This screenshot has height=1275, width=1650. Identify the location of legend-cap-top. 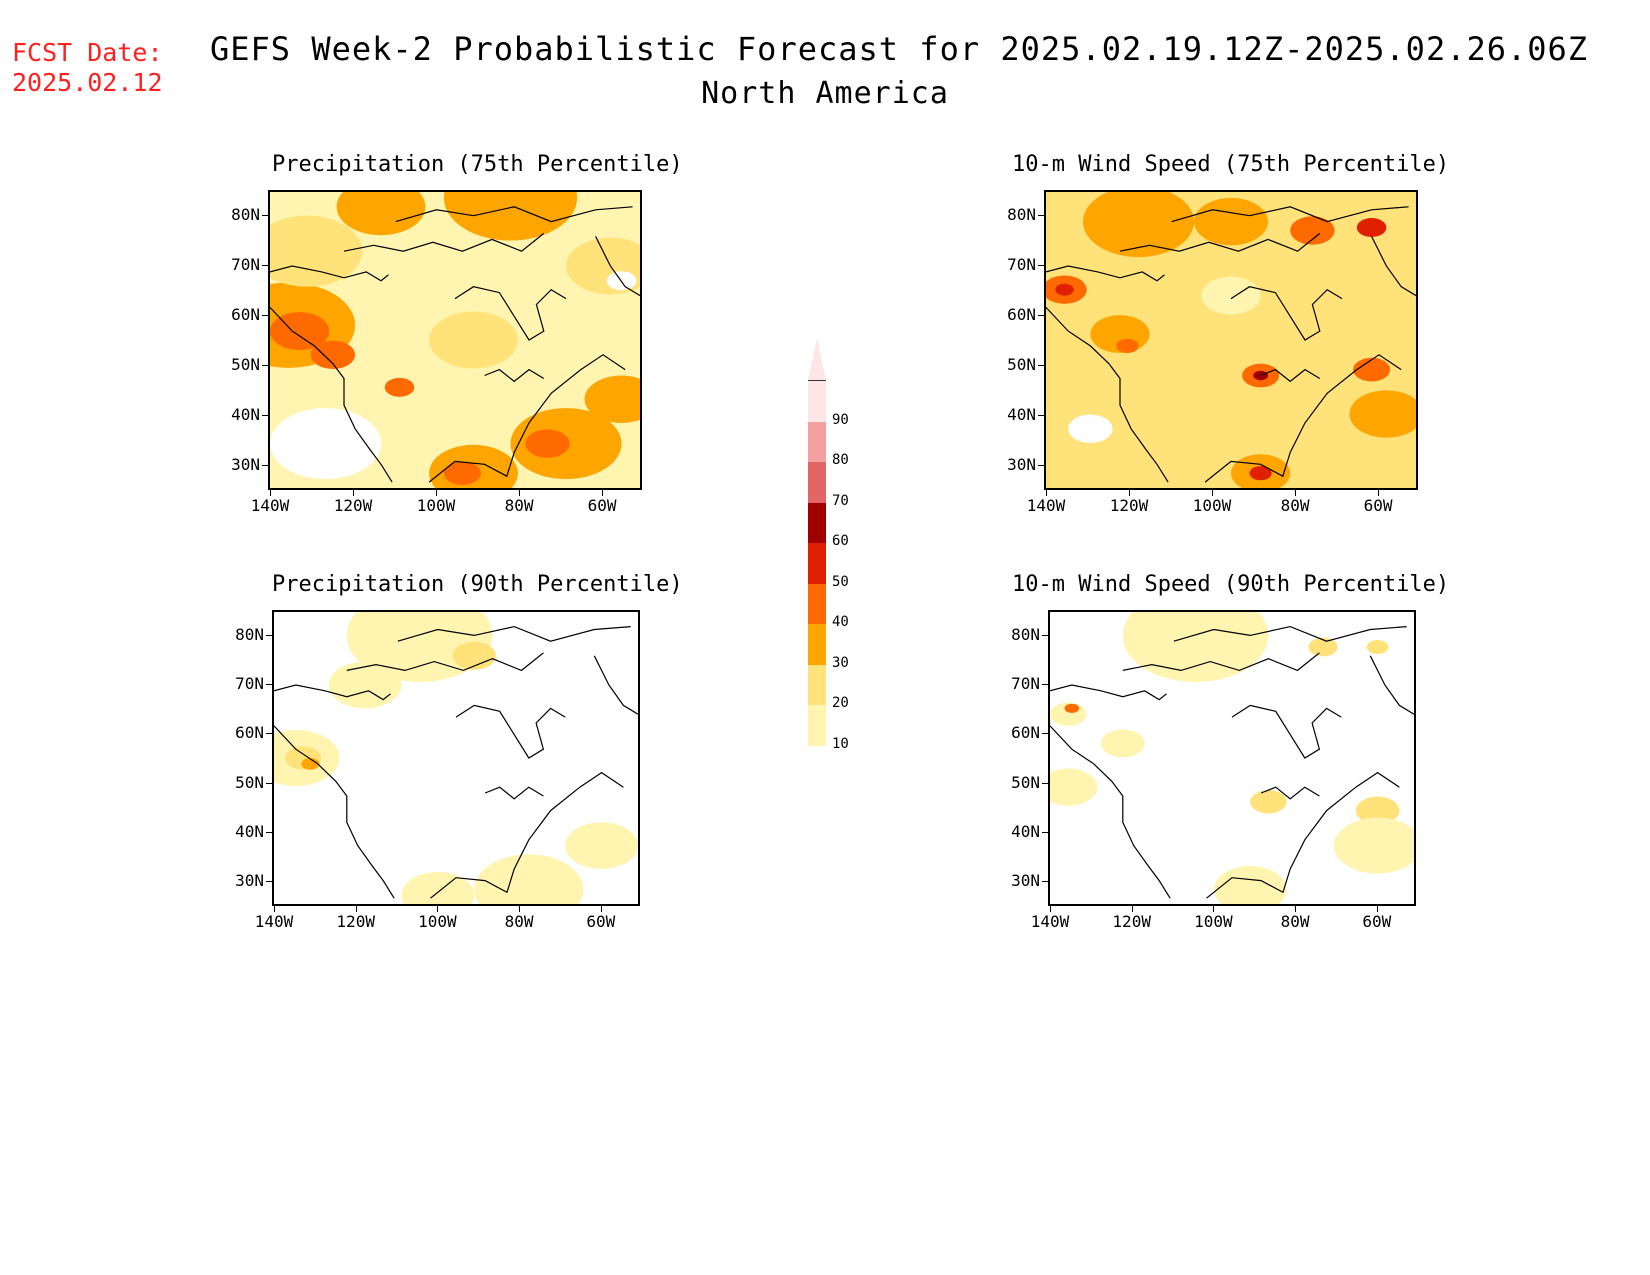
(817, 359).